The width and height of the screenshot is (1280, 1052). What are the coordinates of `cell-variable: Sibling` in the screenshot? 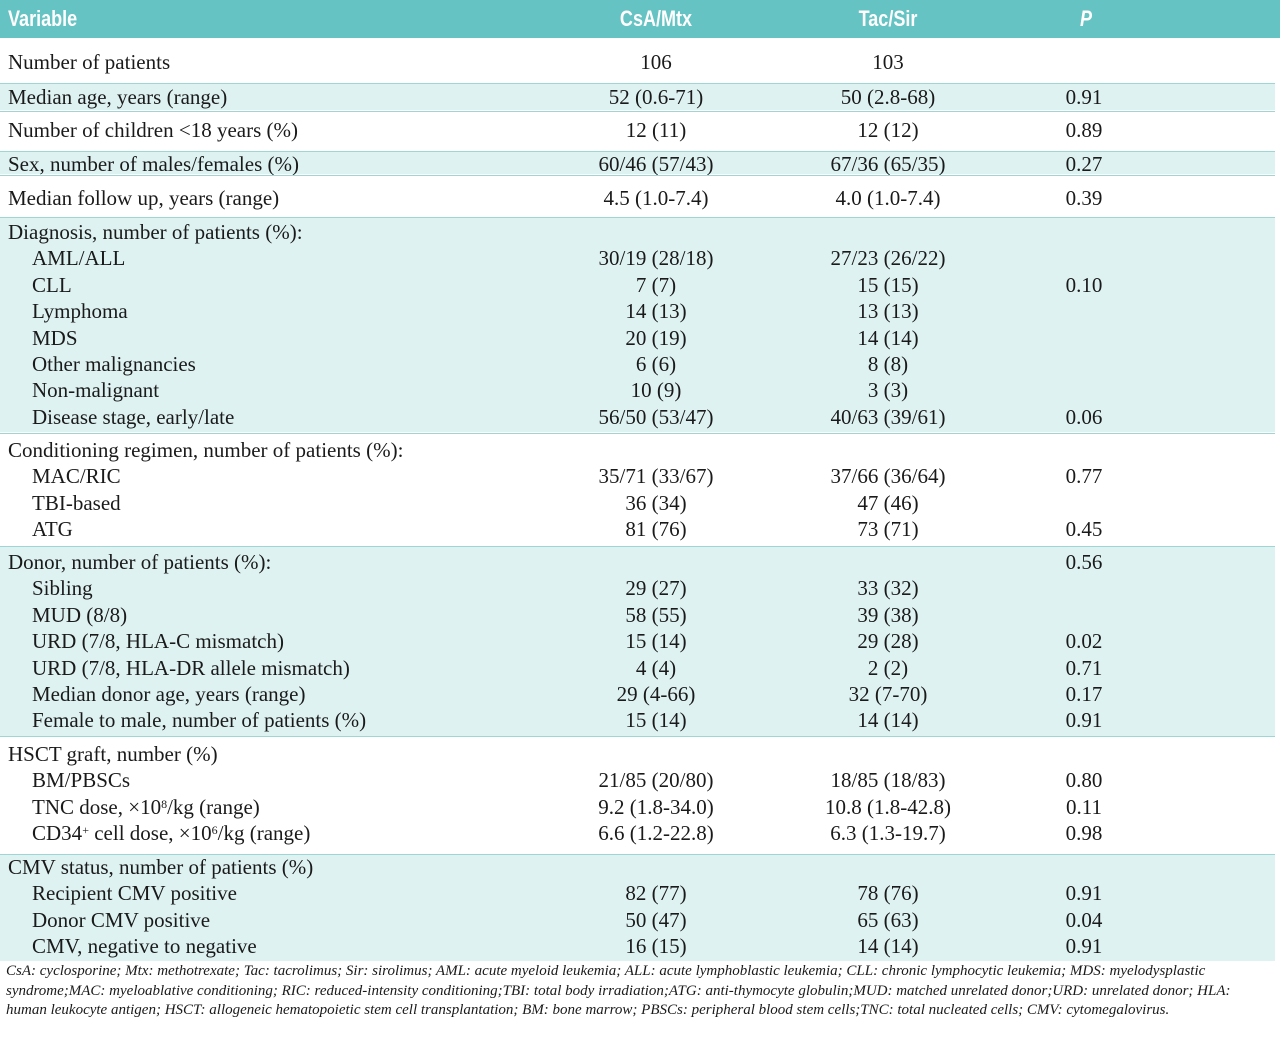 It's located at (62, 588).